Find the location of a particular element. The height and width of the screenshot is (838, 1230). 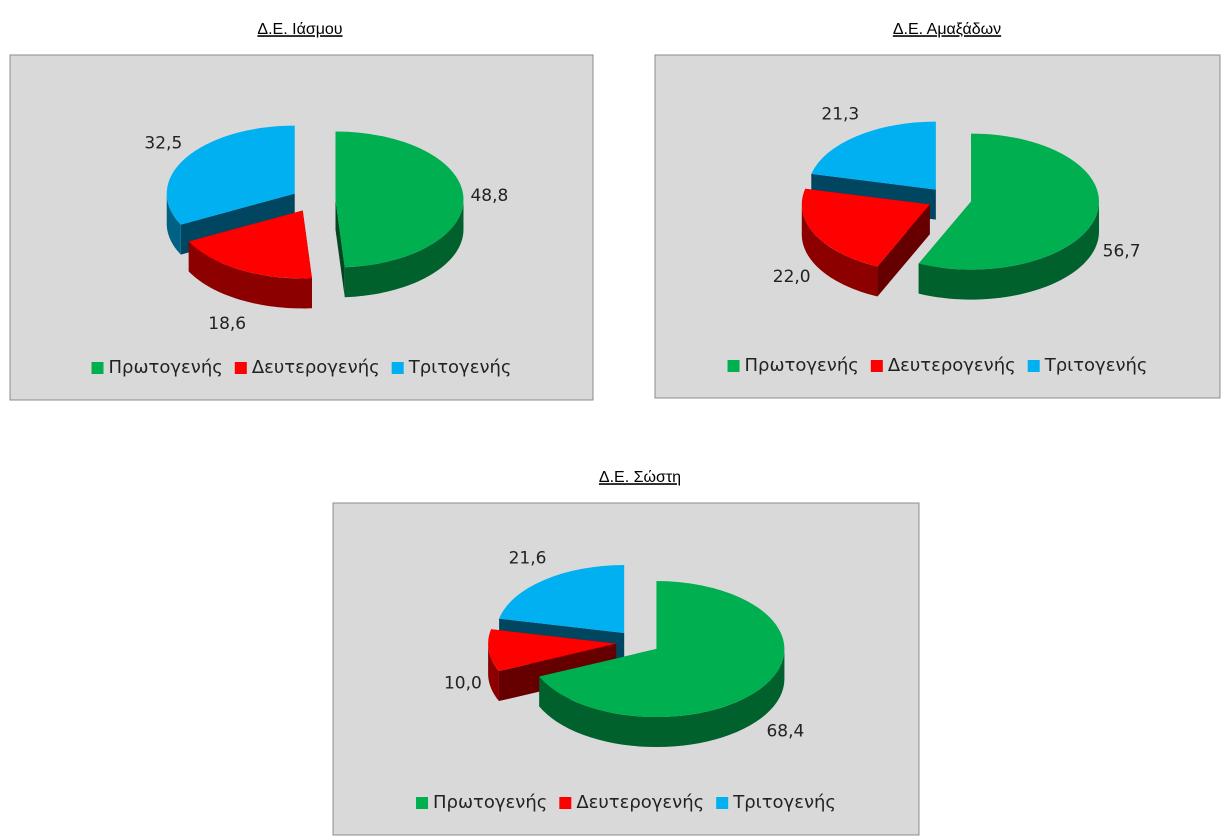

data-label: 10,0 is located at coordinates (463, 683).